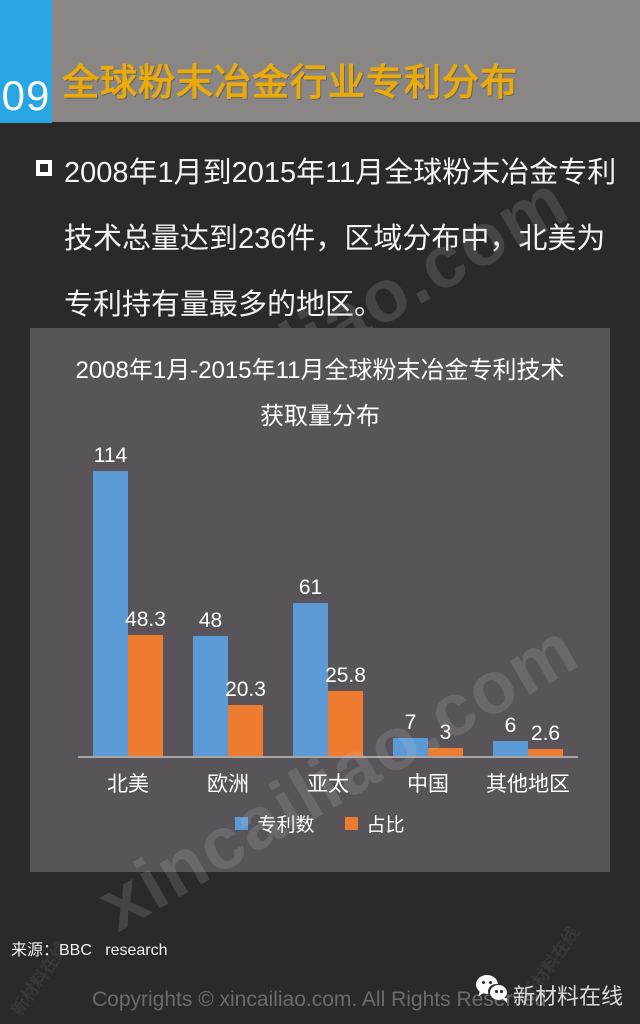 The image size is (640, 1024). Describe the element at coordinates (320, 61) in the screenshot. I see `header-band: 全球粉末冶金行业专利分布` at that location.